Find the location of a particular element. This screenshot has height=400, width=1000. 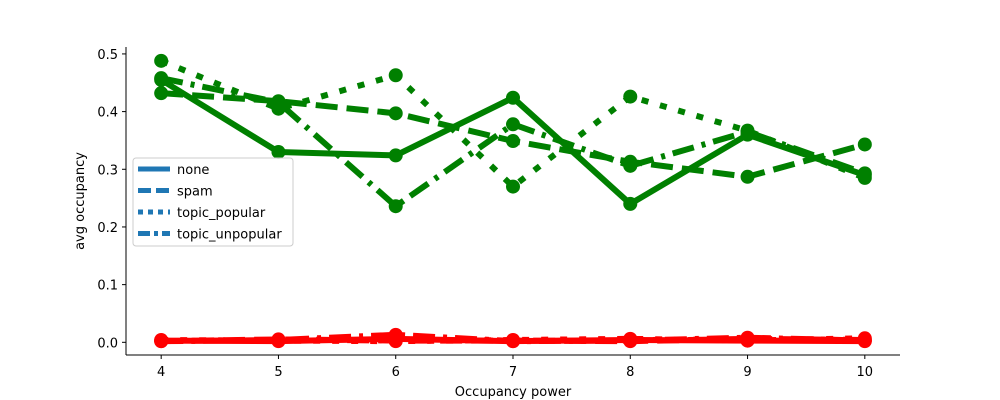

y-tick-label: 0.4 is located at coordinates (107, 113).